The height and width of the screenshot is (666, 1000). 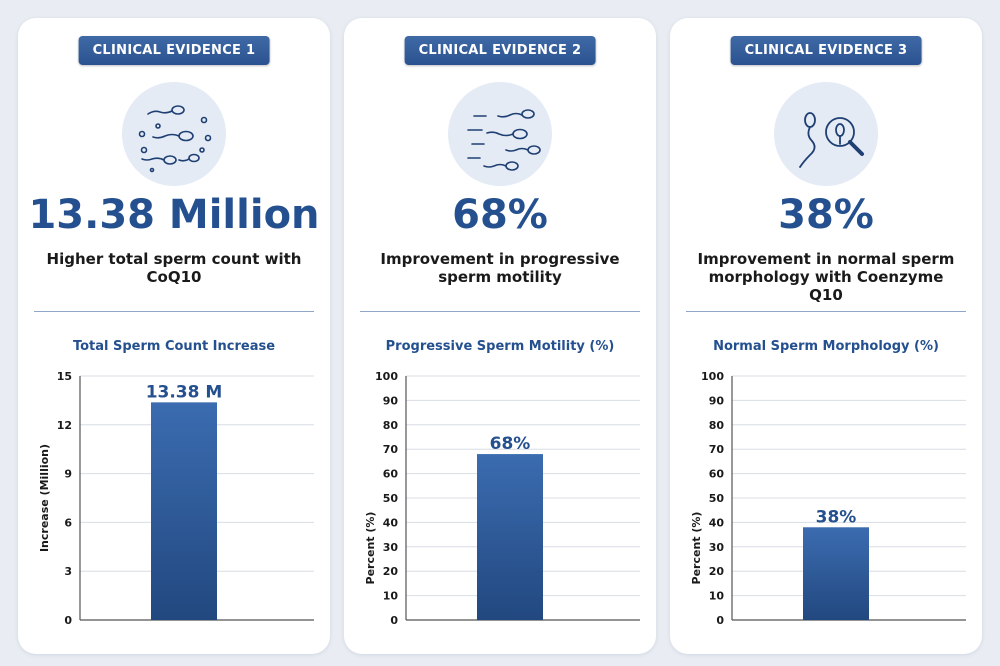 I want to click on chart-title: Total Sperm Count Increase, so click(x=174, y=346).